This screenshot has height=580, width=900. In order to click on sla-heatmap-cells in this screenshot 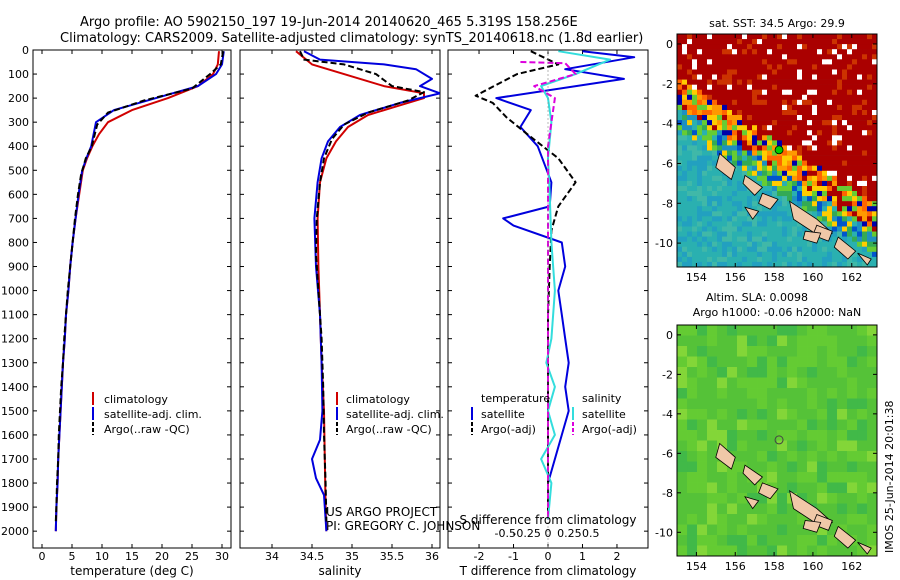, I will do `click(777, 440)`.